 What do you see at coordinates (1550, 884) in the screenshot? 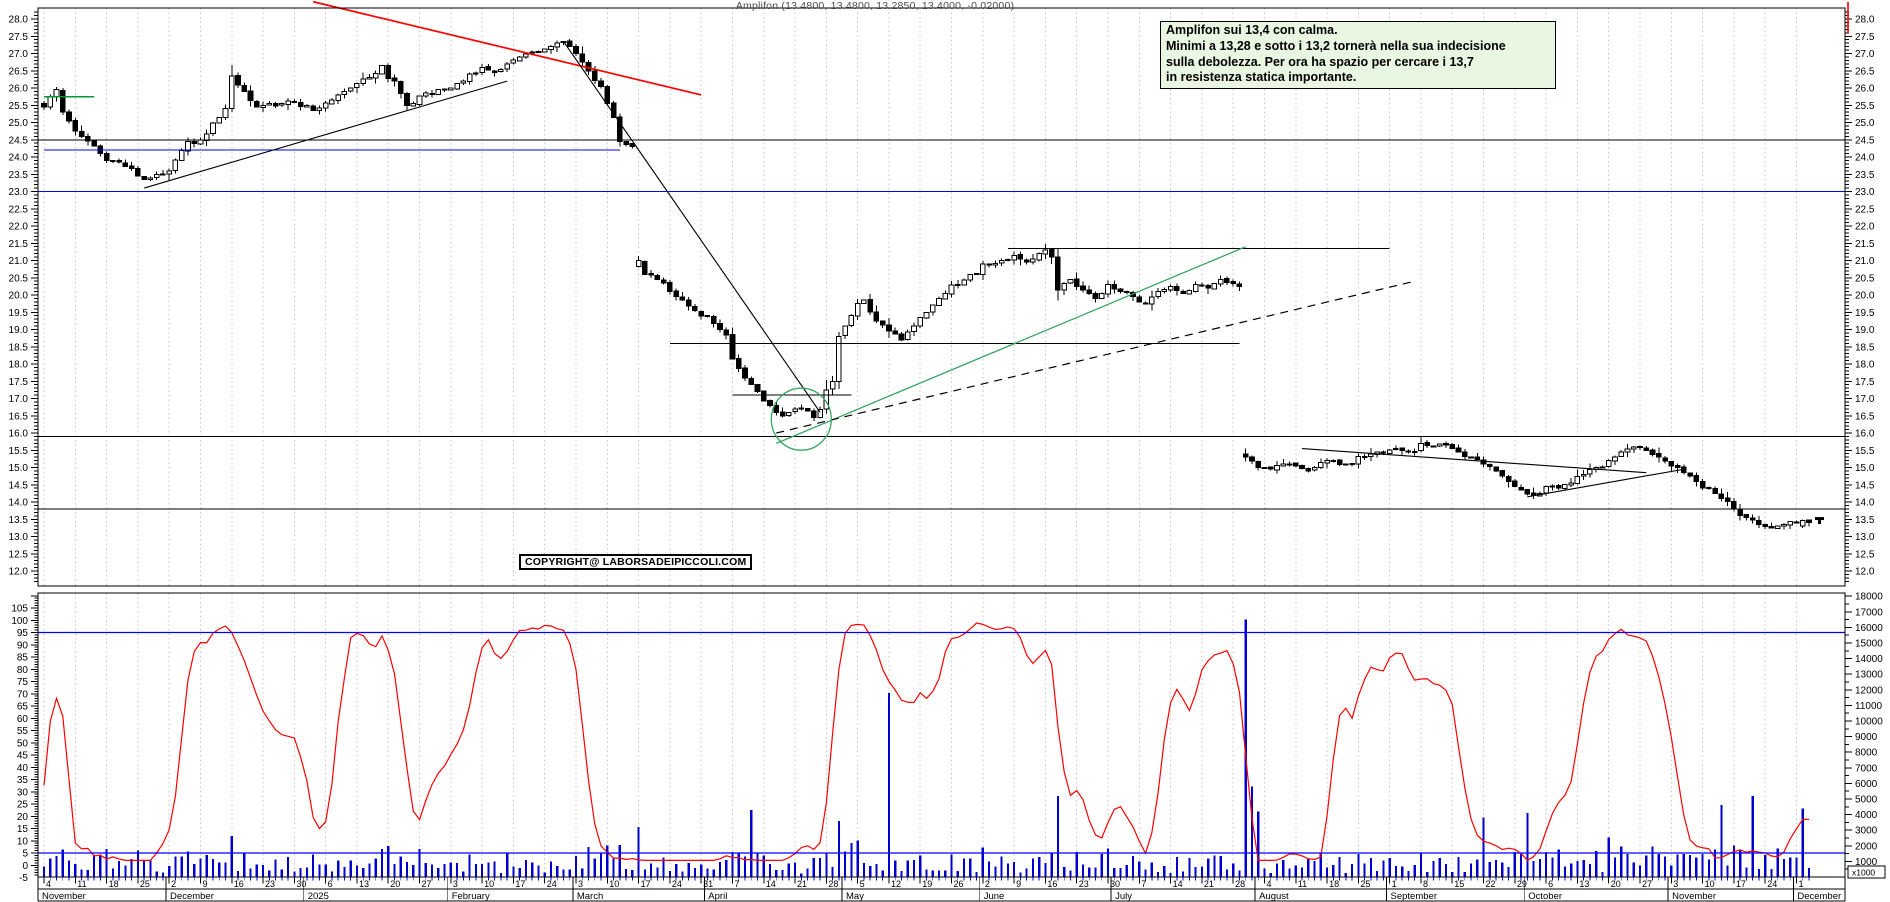
I see `svg-text: 6` at bounding box center [1550, 884].